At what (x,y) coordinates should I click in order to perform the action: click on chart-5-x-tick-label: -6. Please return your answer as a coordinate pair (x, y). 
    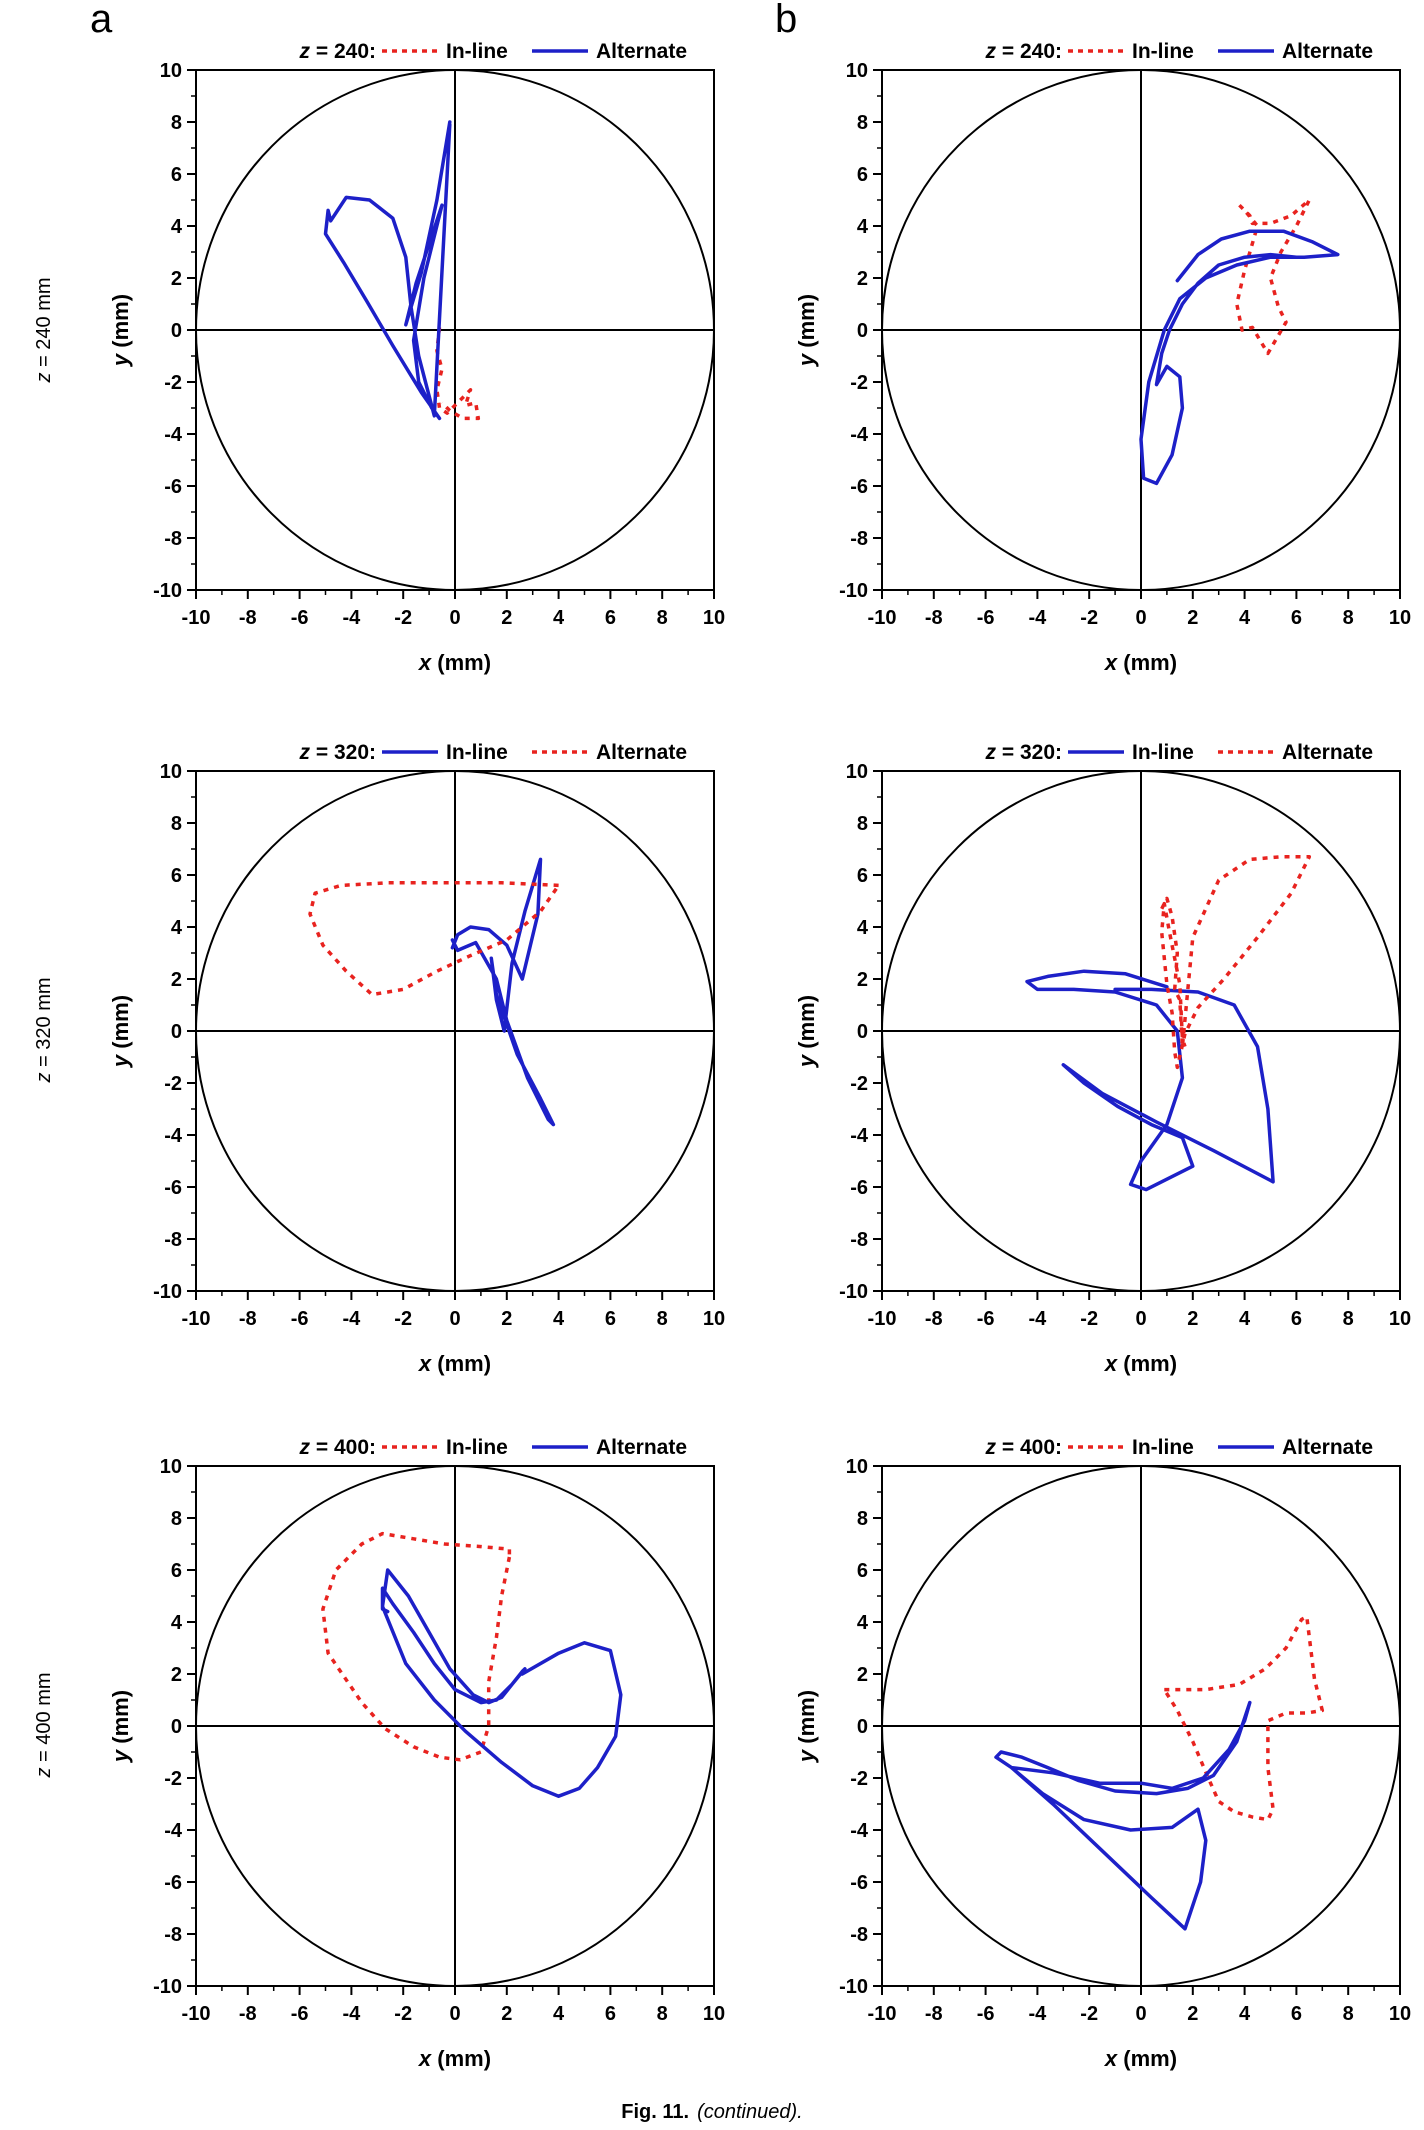
    Looking at the image, I should click on (300, 2014).